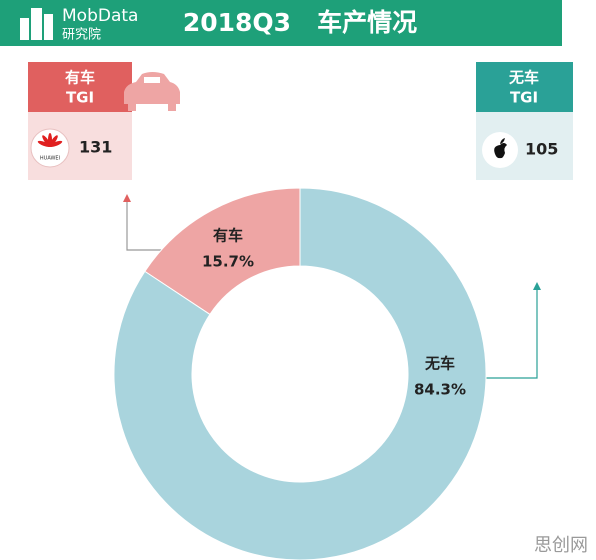  Describe the element at coordinates (50, 159) in the screenshot. I see `brand-text: HUAWEI` at that location.